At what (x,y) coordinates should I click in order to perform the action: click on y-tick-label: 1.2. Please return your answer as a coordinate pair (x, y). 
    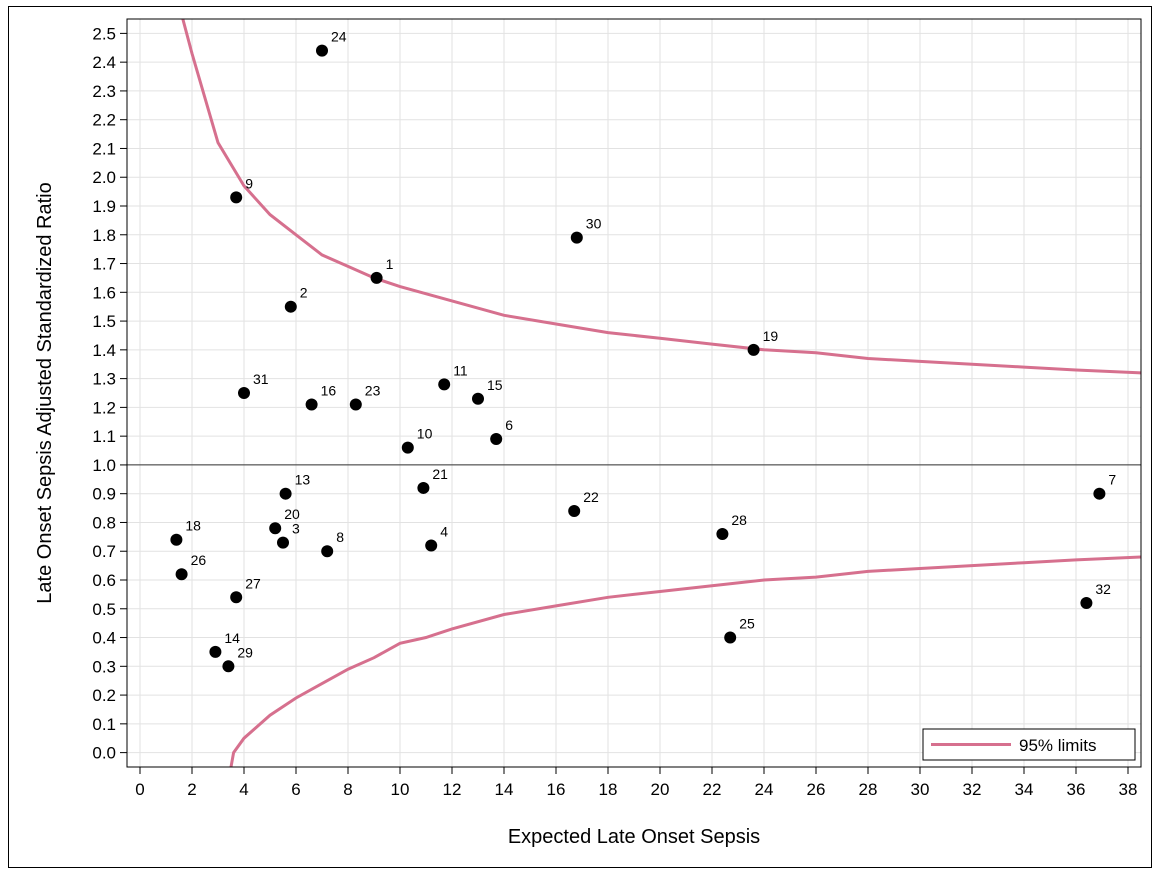
    Looking at the image, I should click on (104, 407).